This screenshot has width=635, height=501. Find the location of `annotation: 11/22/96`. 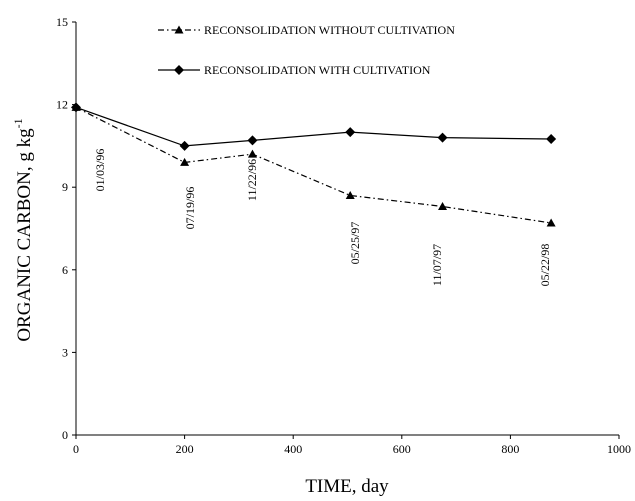

annotation: 11/22/96 is located at coordinates (252, 180).